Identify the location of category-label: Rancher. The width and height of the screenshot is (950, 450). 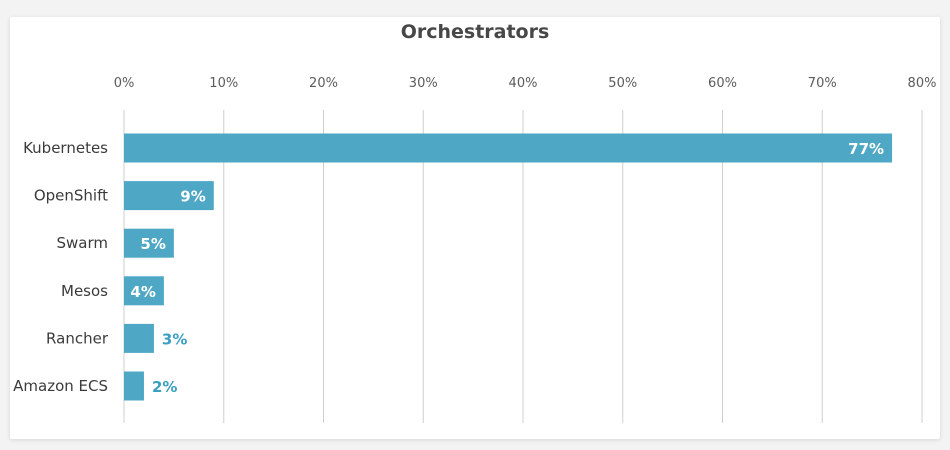
(77, 338).